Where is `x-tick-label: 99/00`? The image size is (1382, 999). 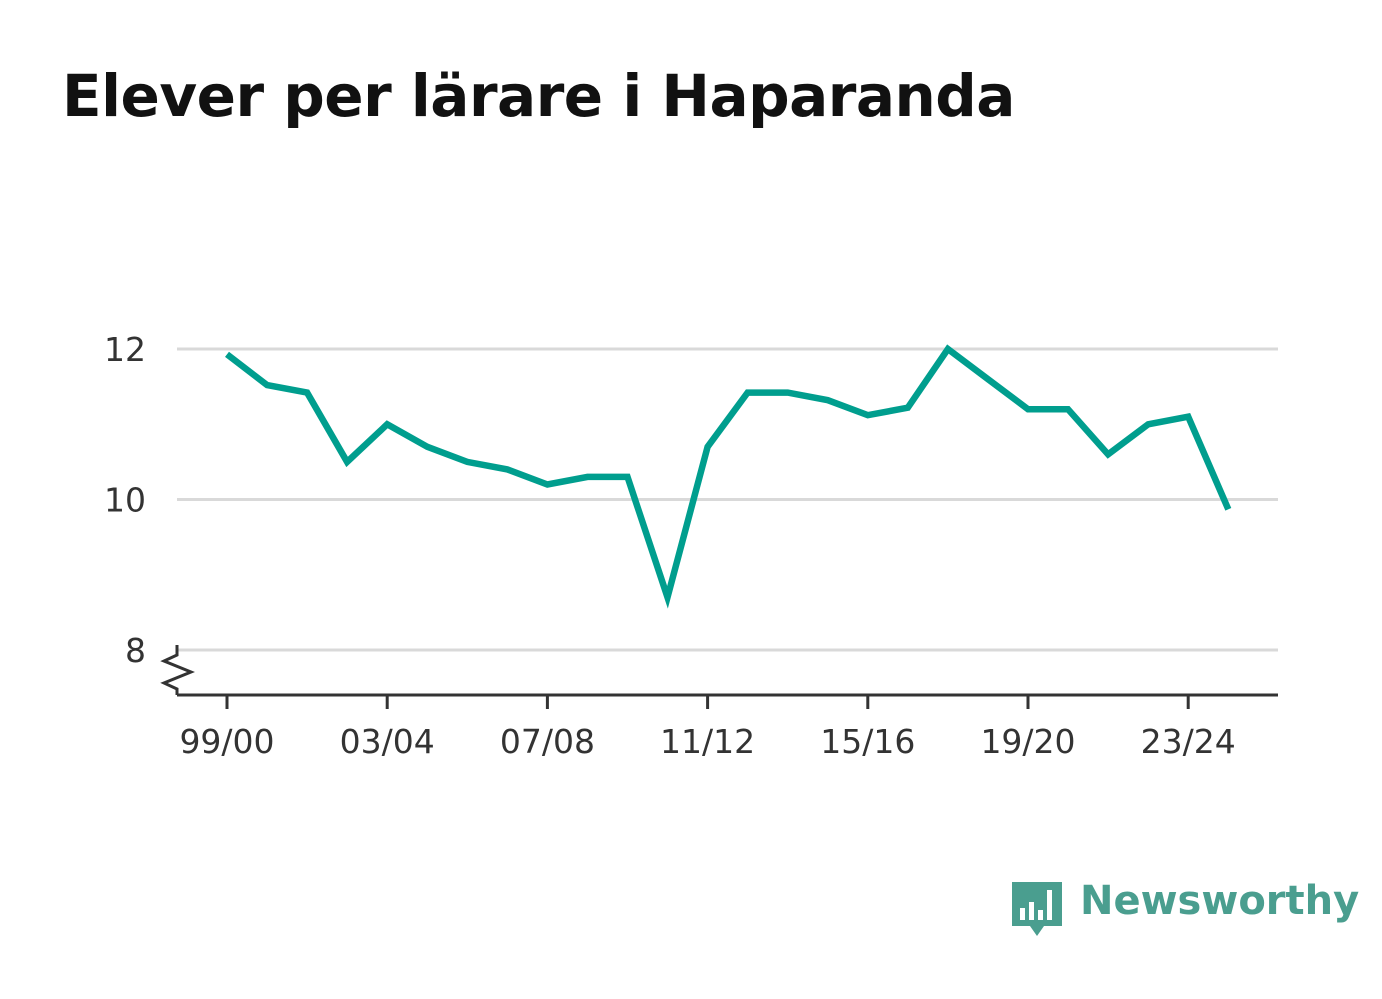
x-tick-label: 99/00 is located at coordinates (226, 741).